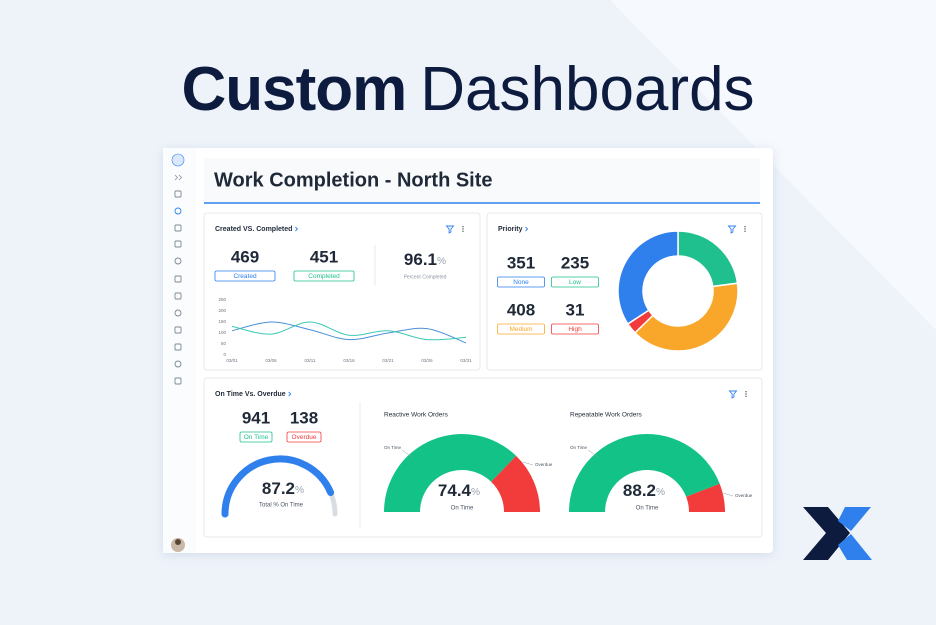 The width and height of the screenshot is (936, 625). I want to click on priority-label: Medium, so click(520, 329).